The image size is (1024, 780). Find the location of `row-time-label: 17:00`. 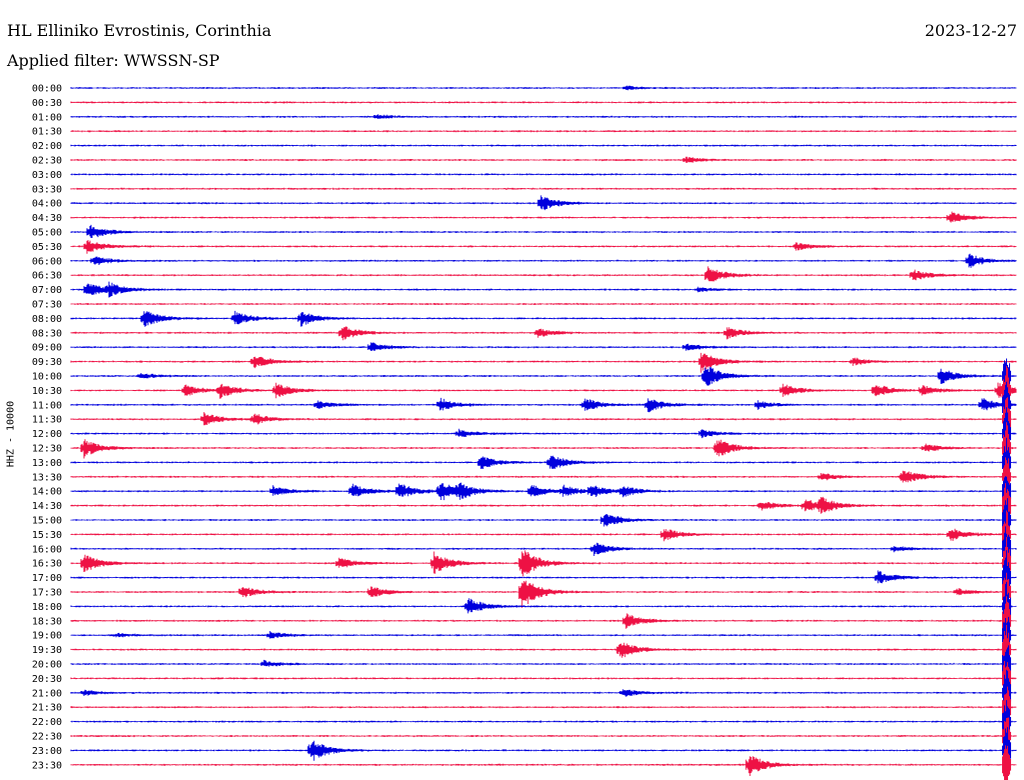

row-time-label: 17:00 is located at coordinates (47, 578).